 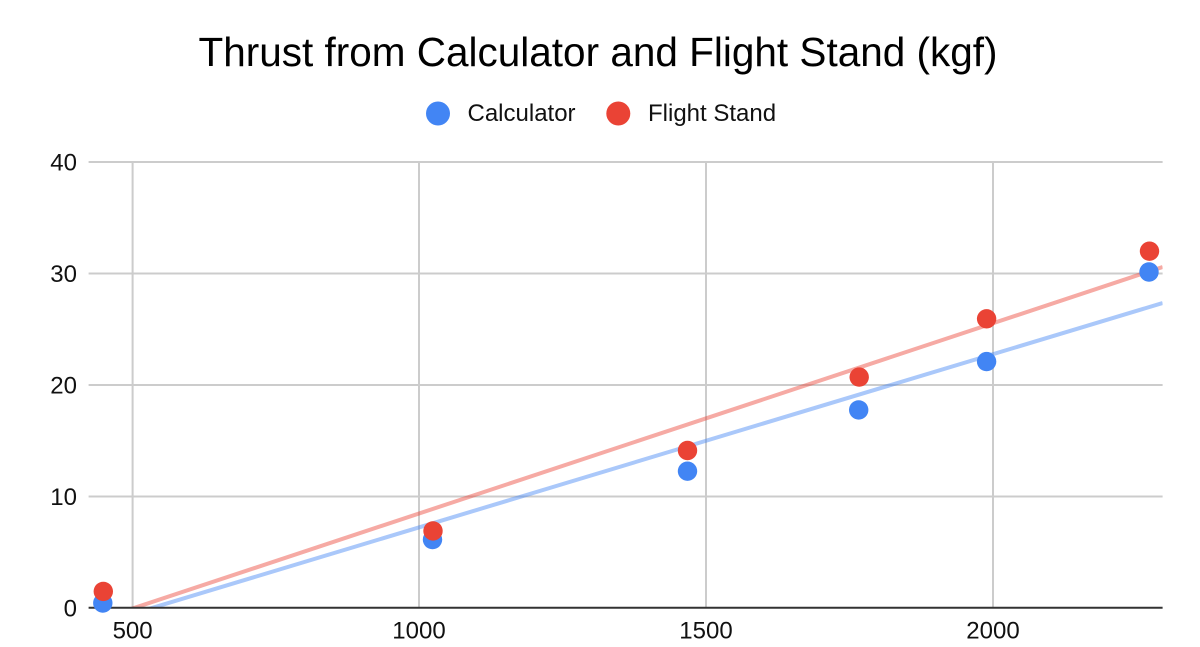 What do you see at coordinates (522, 113) in the screenshot?
I see `svg-text: Calculator` at bounding box center [522, 113].